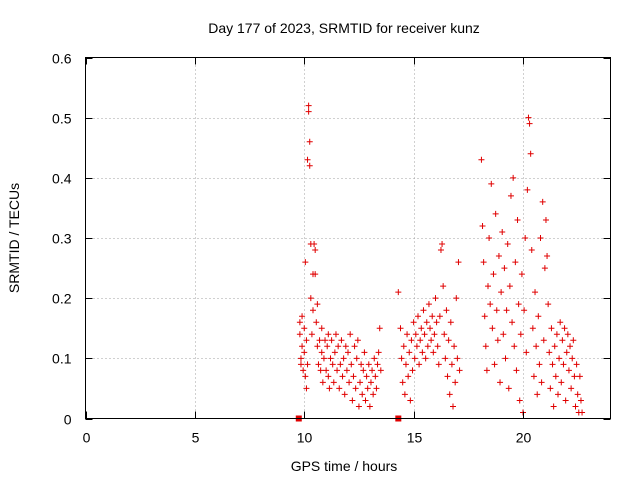 This screenshot has height=480, width=640. Describe the element at coordinates (62, 239) in the screenshot. I see `y-tick-label: 0.3` at that location.